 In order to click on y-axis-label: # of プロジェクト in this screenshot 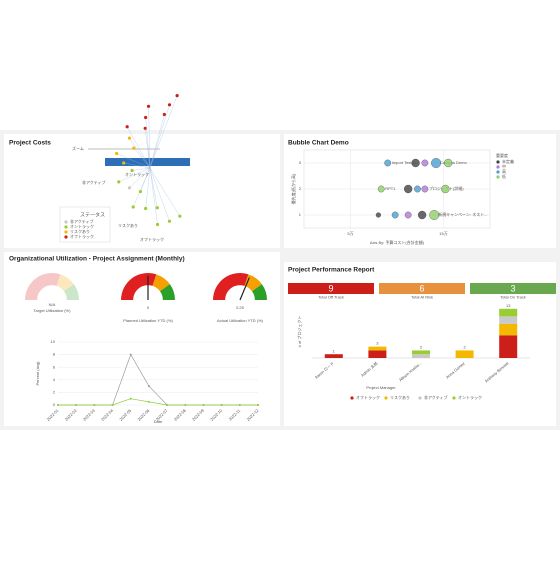, I will do `click(299, 332)`.